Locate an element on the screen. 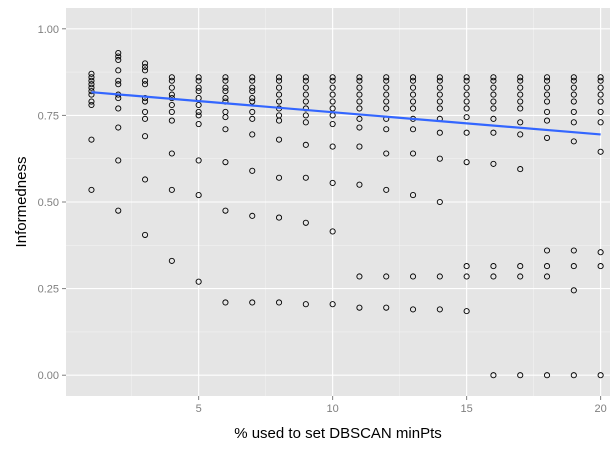 The width and height of the screenshot is (616, 449). trend-line is located at coordinates (346, 113).